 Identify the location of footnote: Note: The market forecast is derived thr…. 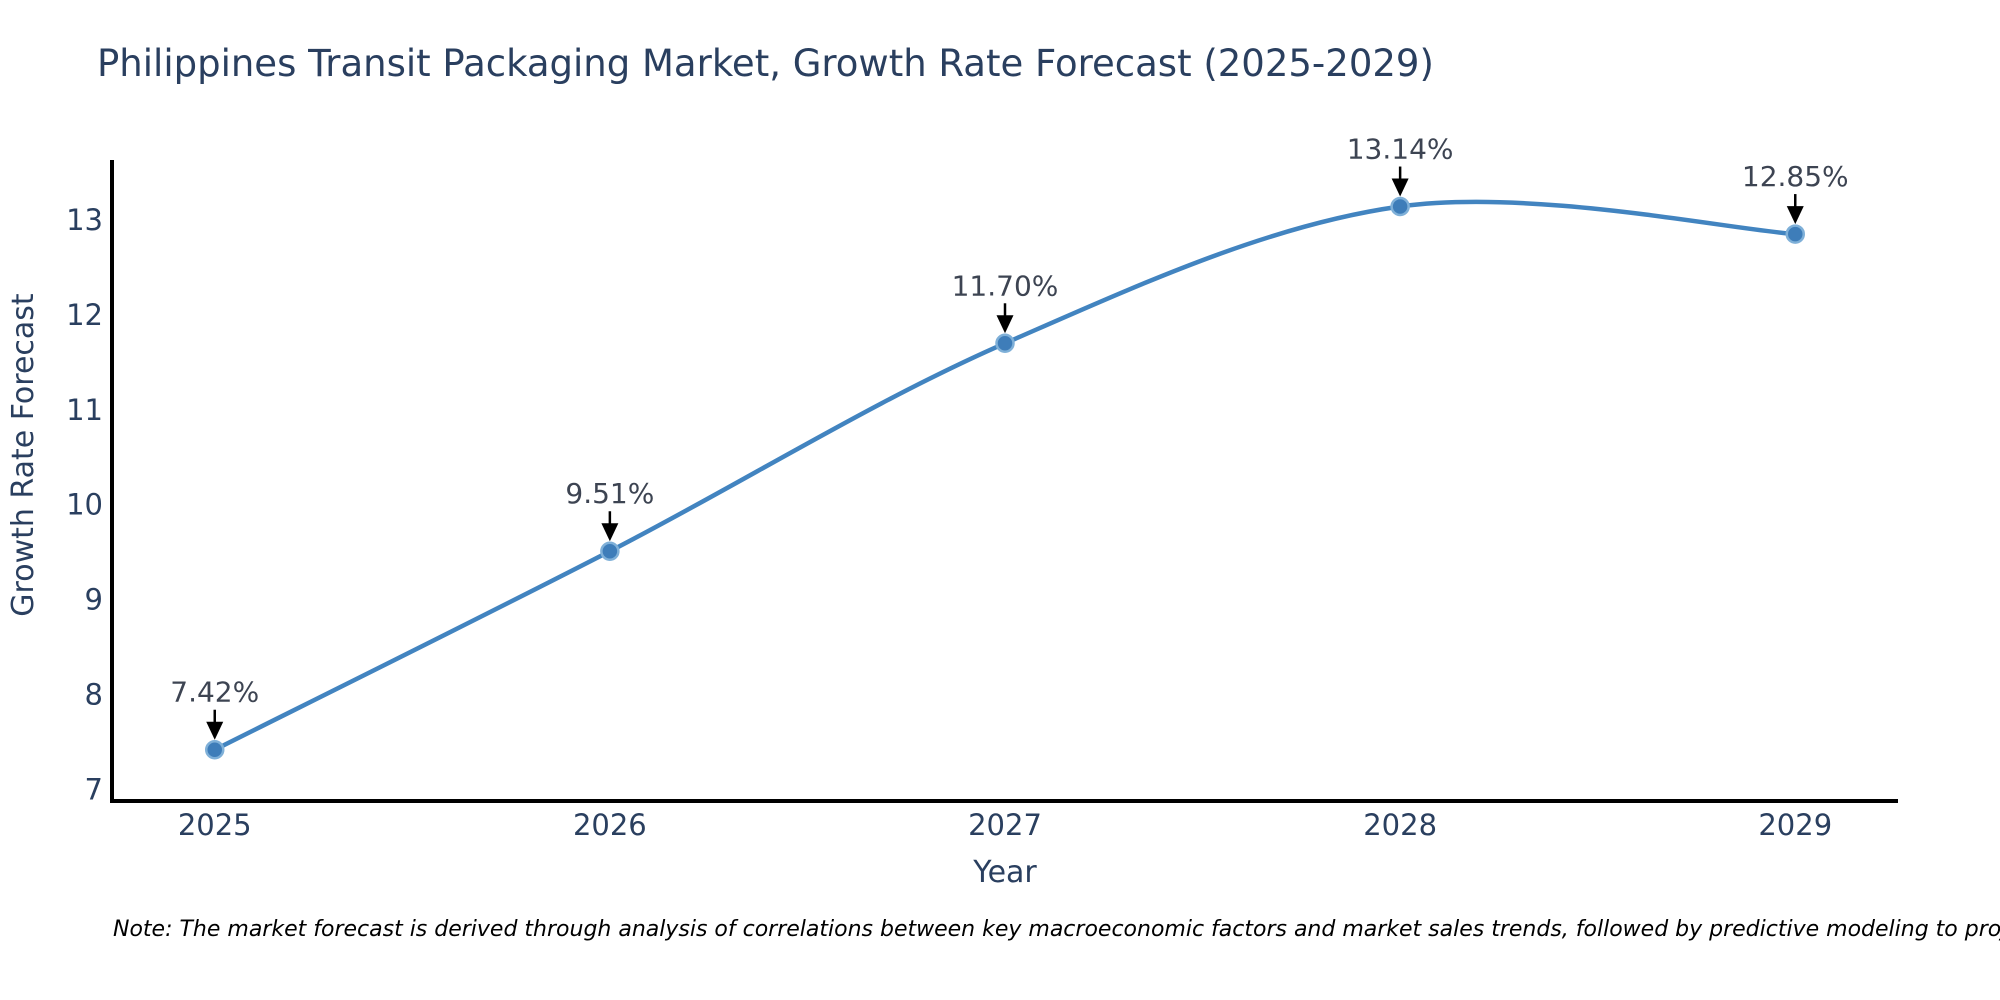
(1056, 929).